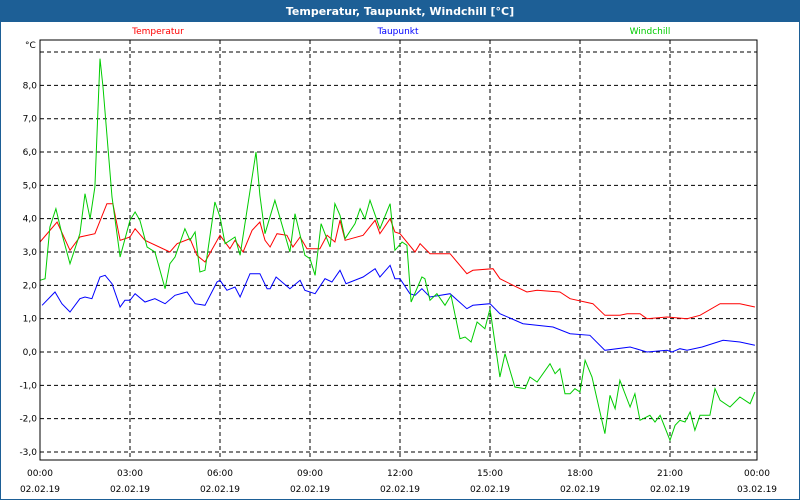 This screenshot has height=500, width=800. Describe the element at coordinates (157, 32) in the screenshot. I see `legend-temperatur: Temperatur` at that location.